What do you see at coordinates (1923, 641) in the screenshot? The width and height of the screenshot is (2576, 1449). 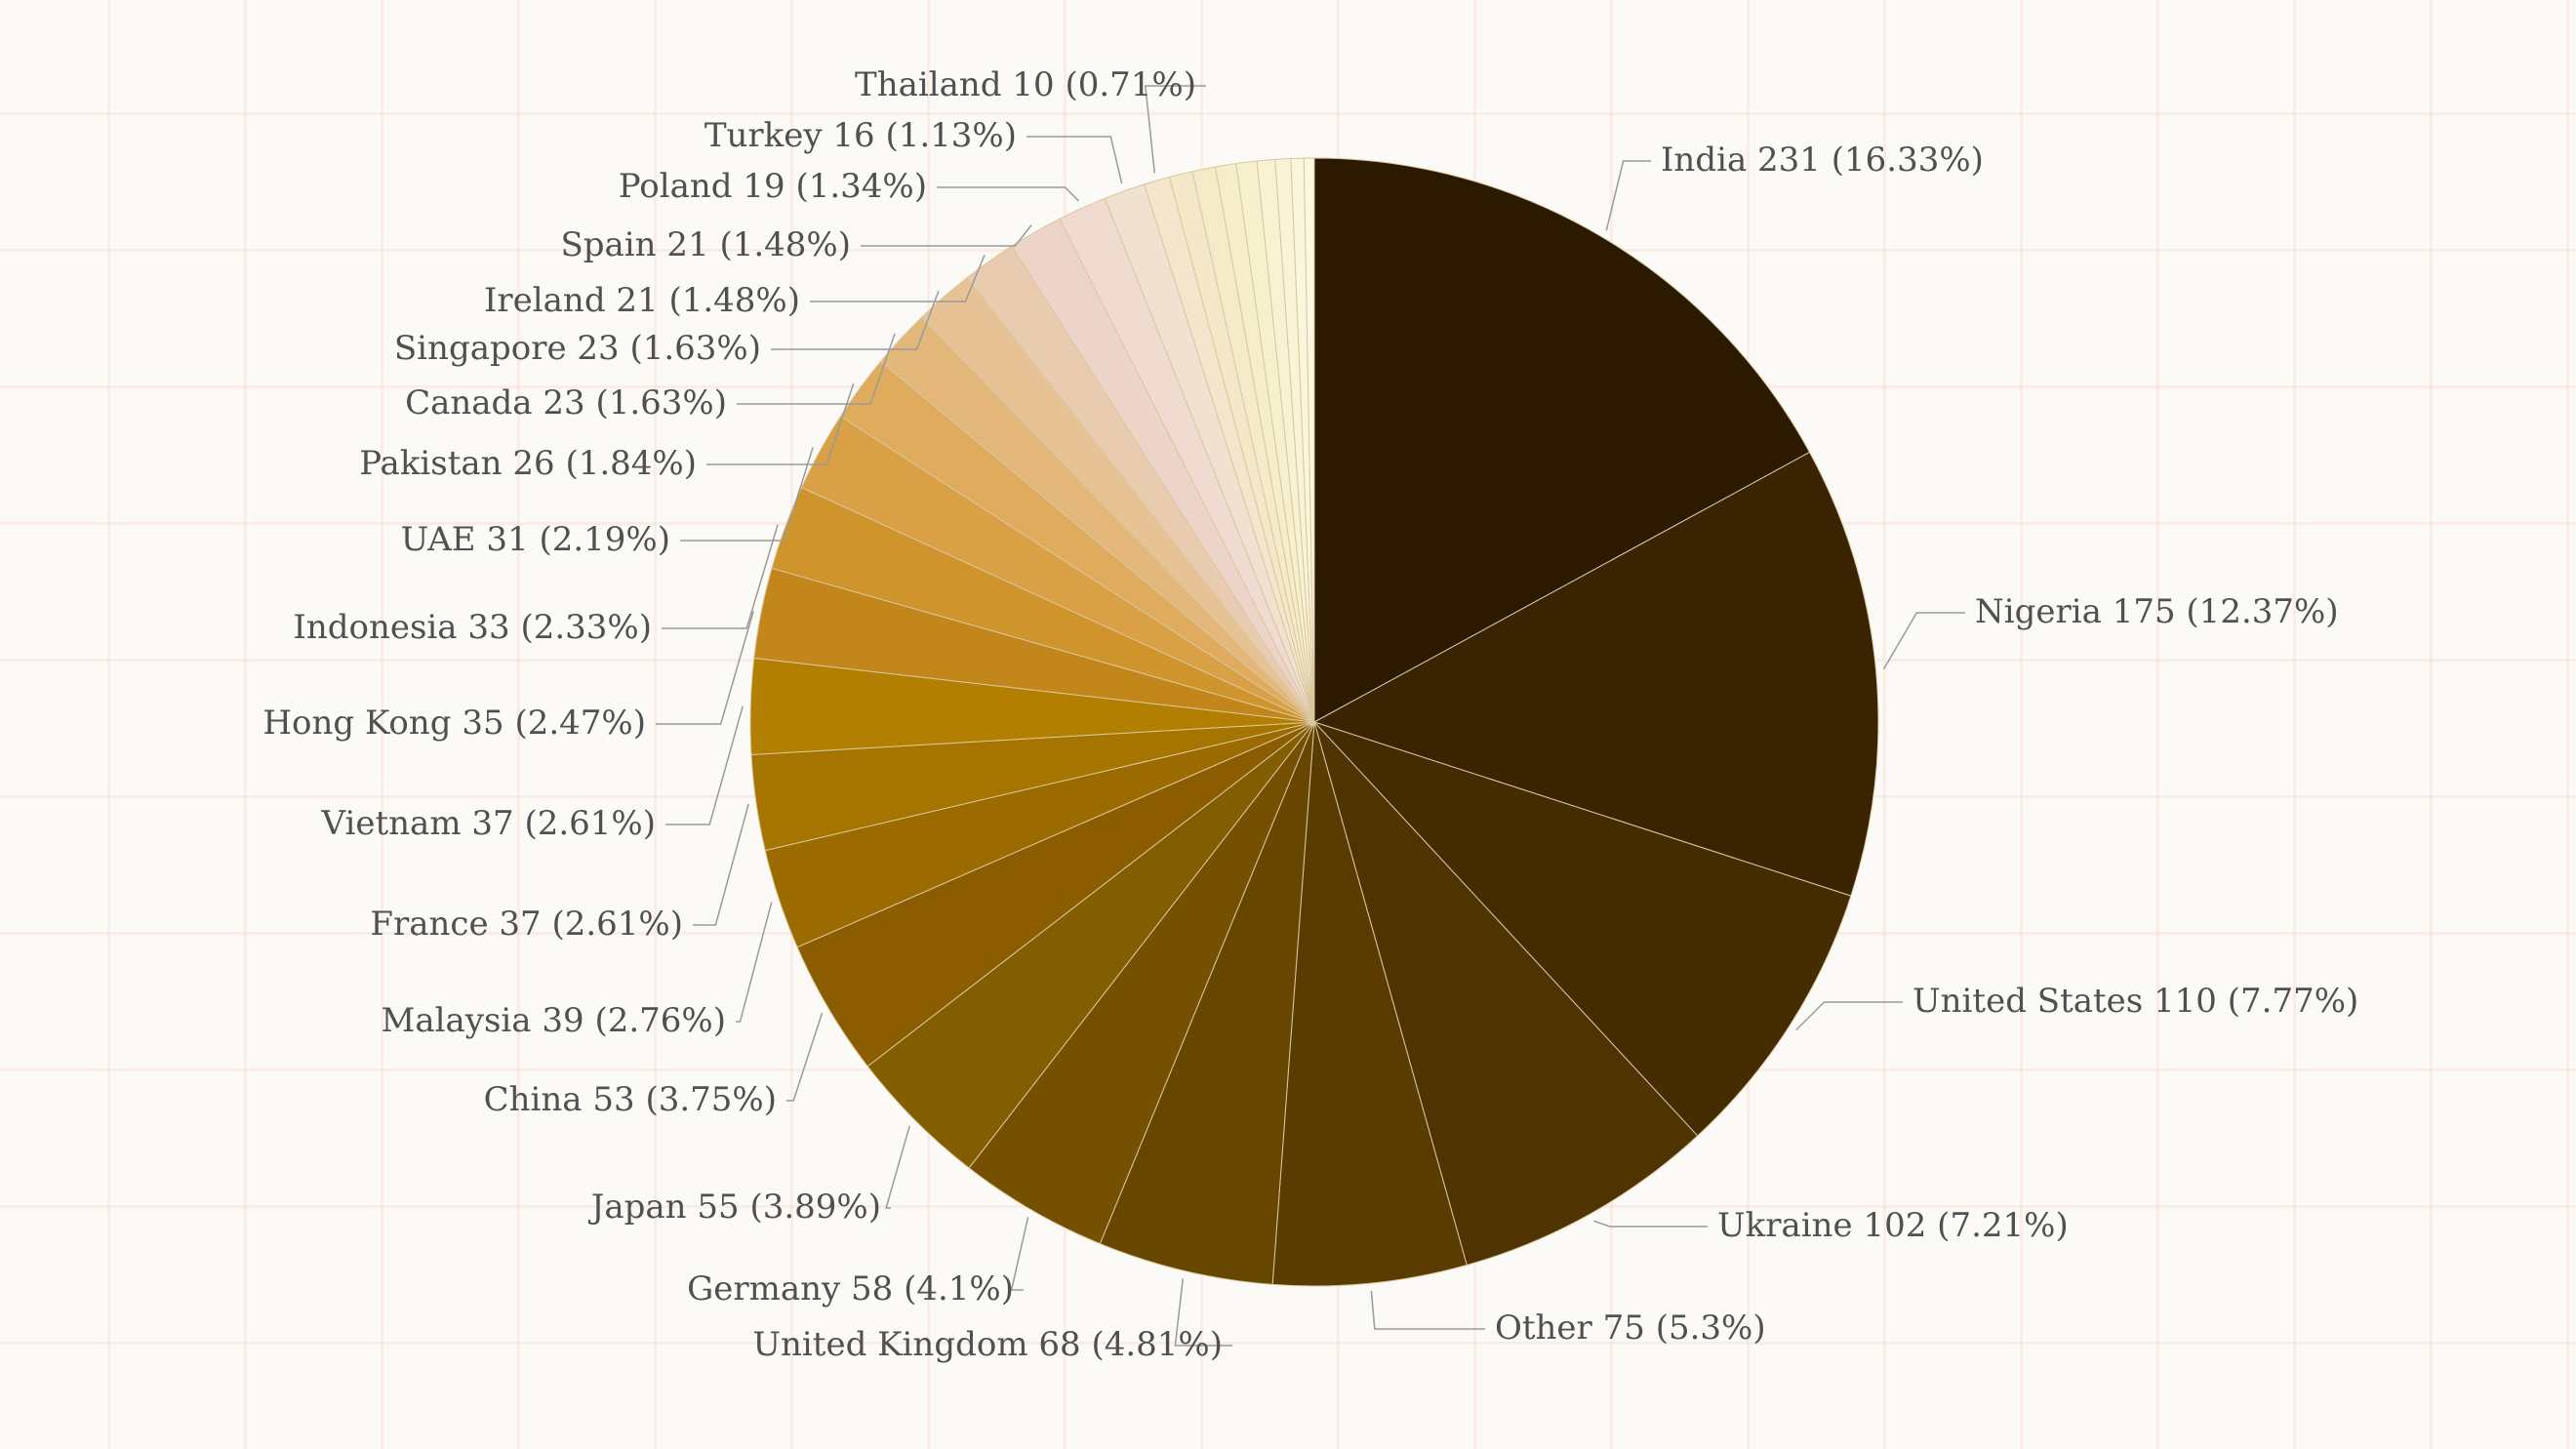 I see `leader-line-nigeria` at bounding box center [1923, 641].